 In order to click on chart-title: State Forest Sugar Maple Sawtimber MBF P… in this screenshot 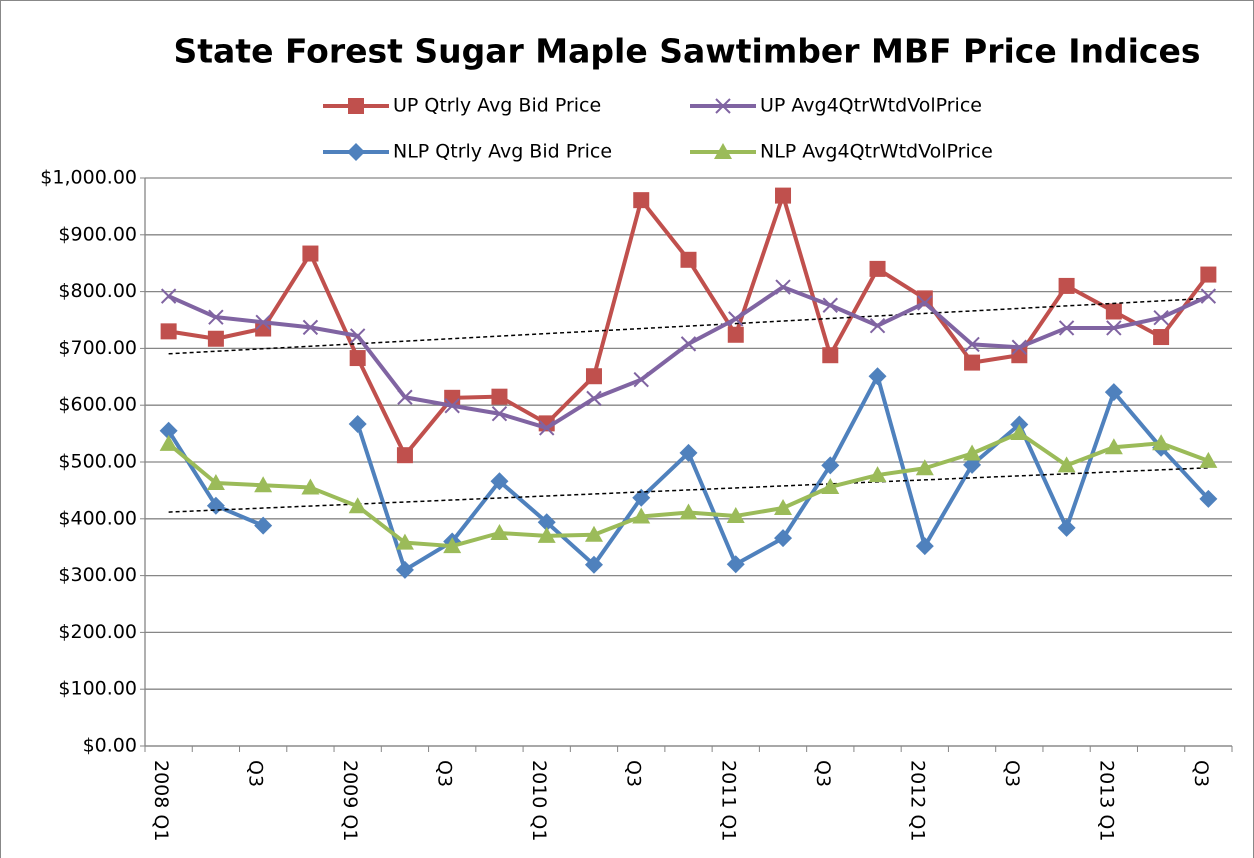, I will do `click(687, 51)`.